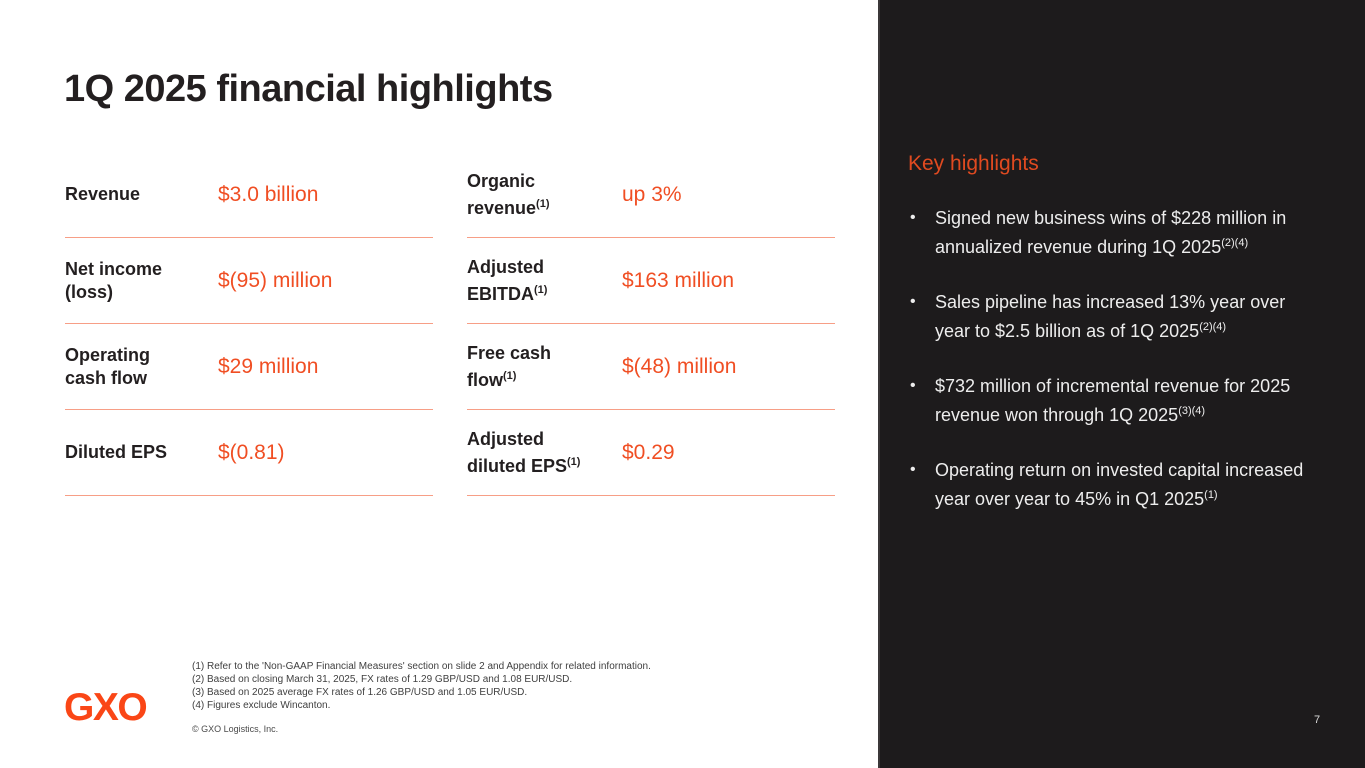 The width and height of the screenshot is (1365, 768). I want to click on key-highlights-title: Key highlights, so click(973, 163).